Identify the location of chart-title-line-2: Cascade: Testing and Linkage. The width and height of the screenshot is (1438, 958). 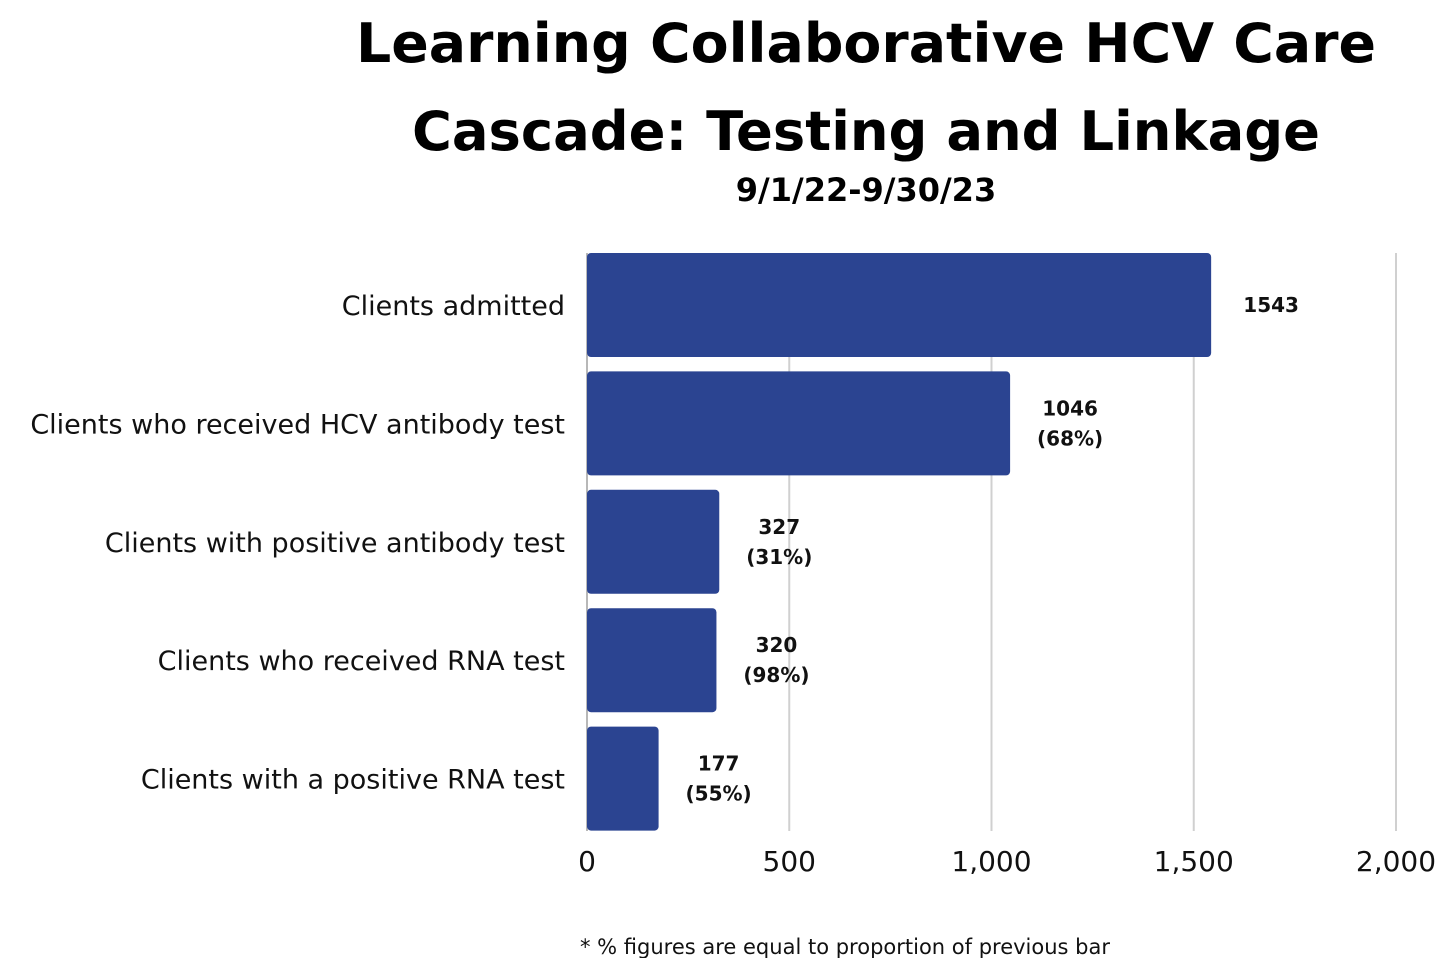
(866, 131).